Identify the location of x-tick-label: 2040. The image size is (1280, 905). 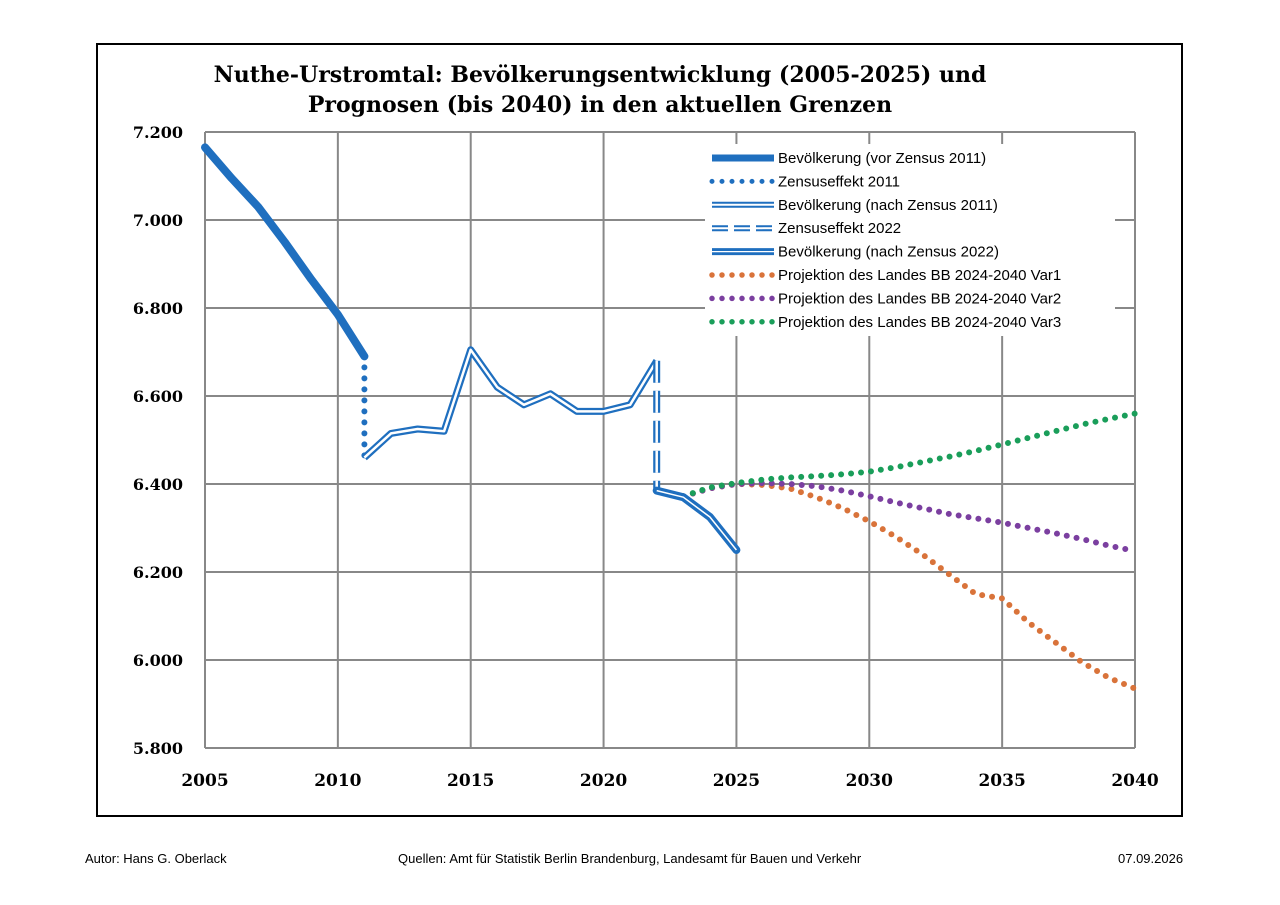
(1134, 781).